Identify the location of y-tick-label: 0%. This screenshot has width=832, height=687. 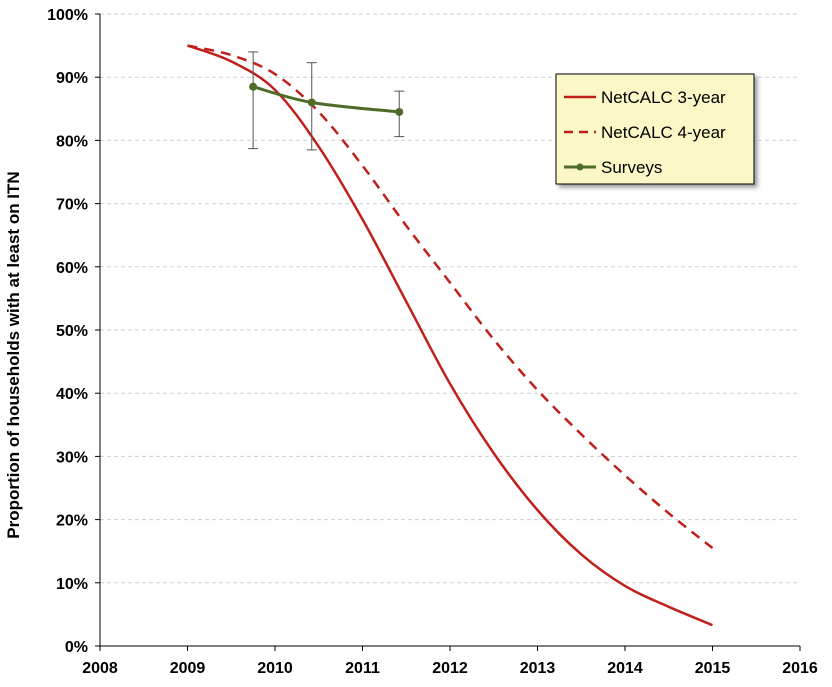
(76, 647).